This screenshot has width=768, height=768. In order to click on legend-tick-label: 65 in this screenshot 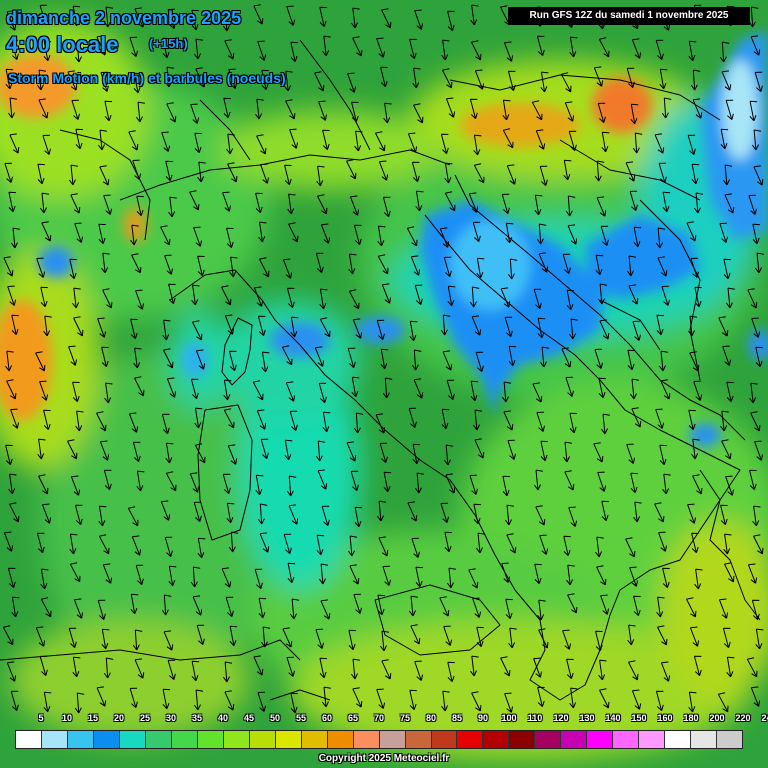, I will do `click(352, 718)`.